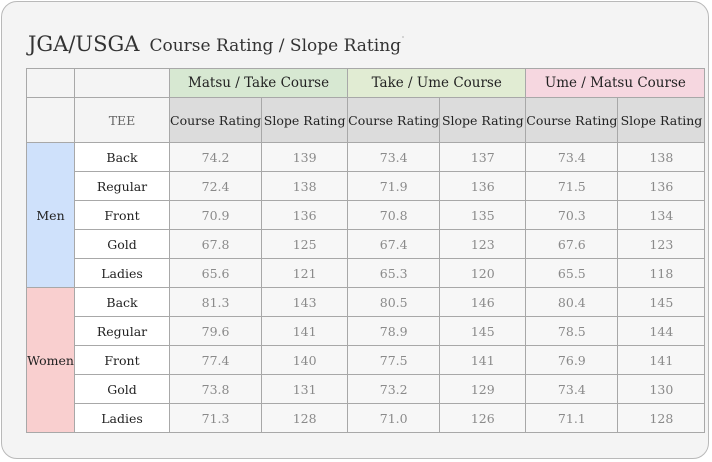  What do you see at coordinates (215, 273) in the screenshot?
I see `course-rating-cell: 65.6` at bounding box center [215, 273].